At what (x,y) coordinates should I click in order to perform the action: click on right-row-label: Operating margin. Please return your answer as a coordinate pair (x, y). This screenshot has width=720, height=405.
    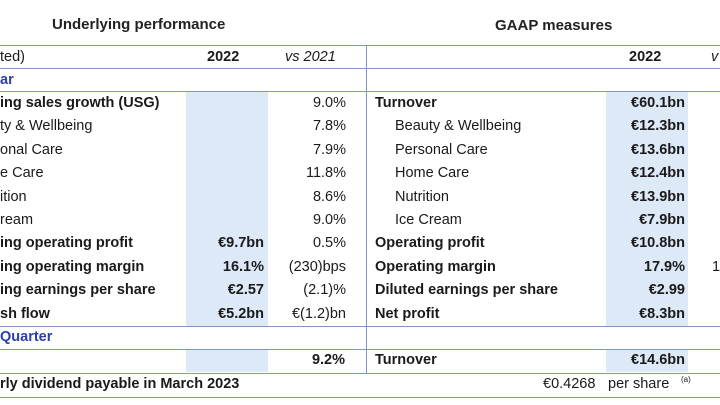
    Looking at the image, I should click on (435, 266).